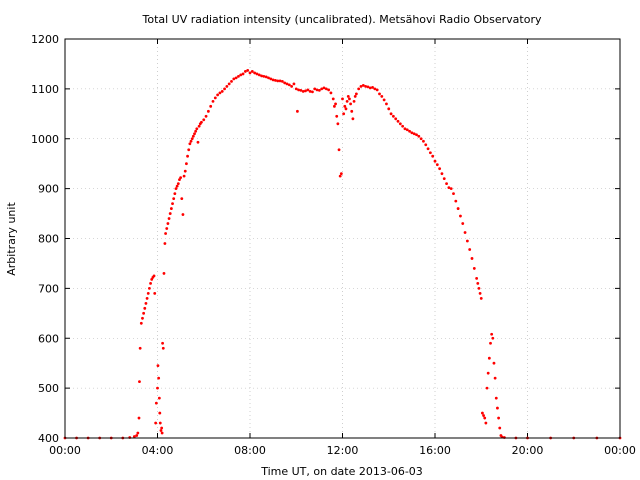  I want to click on y-tick-label: 700, so click(48, 288).